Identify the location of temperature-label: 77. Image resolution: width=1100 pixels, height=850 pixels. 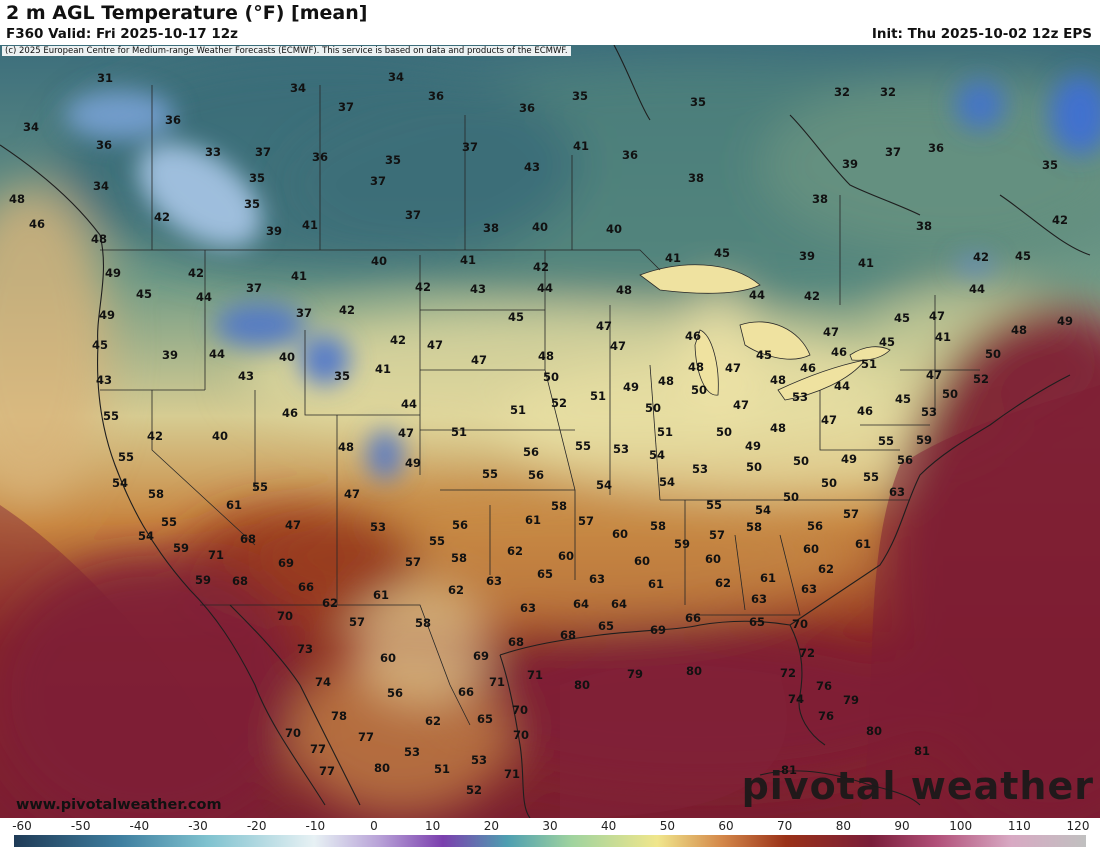
(318, 749).